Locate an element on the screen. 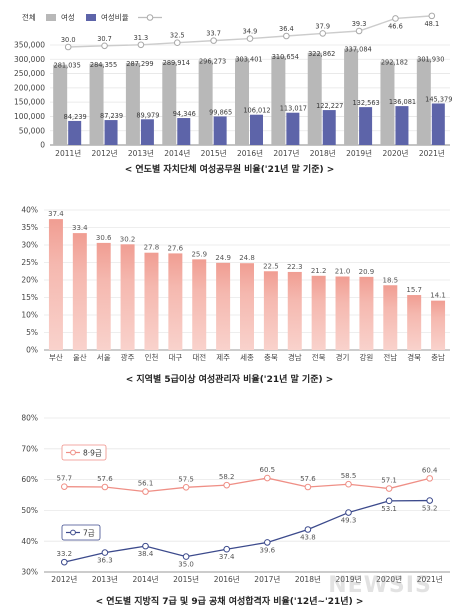  y-tick-label: 200,000 is located at coordinates (29, 87).